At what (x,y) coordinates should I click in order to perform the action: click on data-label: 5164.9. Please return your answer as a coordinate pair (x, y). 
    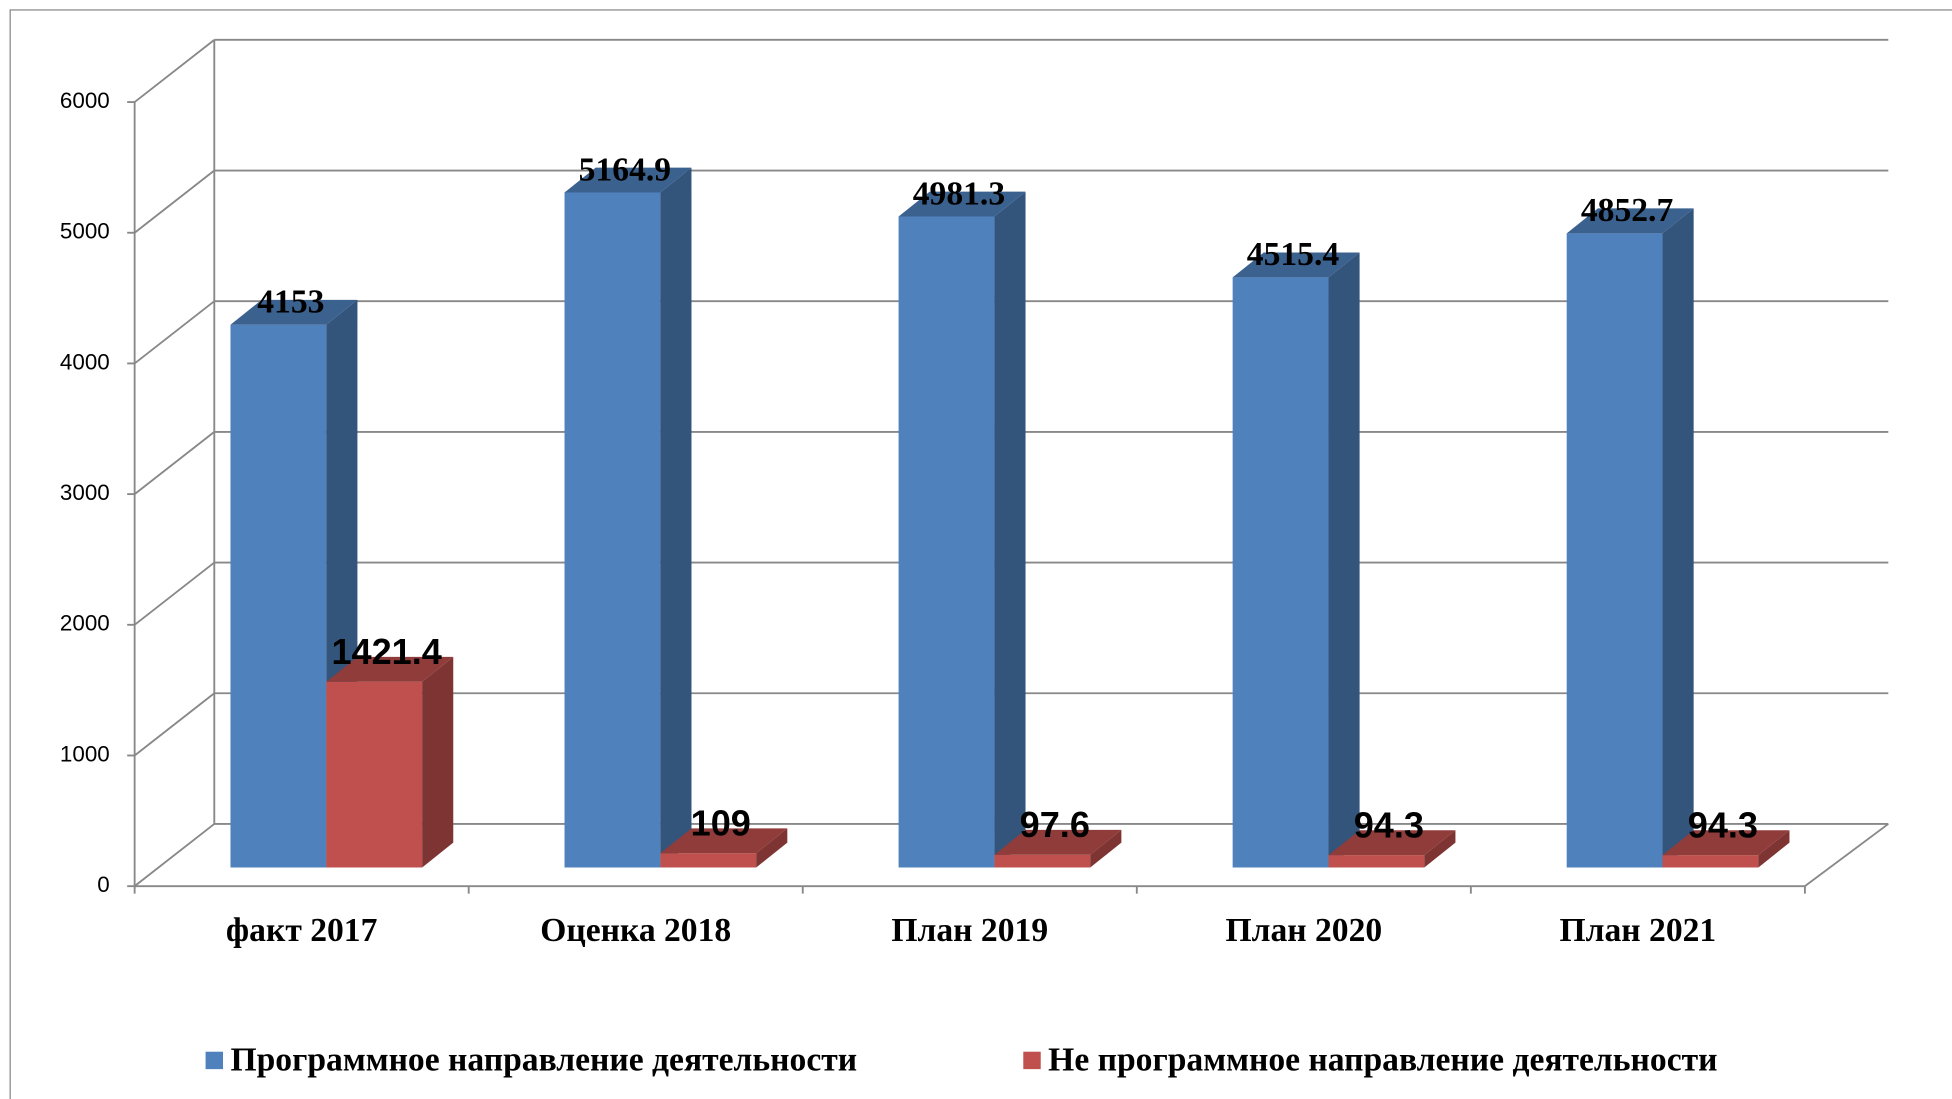
    Looking at the image, I should click on (625, 169).